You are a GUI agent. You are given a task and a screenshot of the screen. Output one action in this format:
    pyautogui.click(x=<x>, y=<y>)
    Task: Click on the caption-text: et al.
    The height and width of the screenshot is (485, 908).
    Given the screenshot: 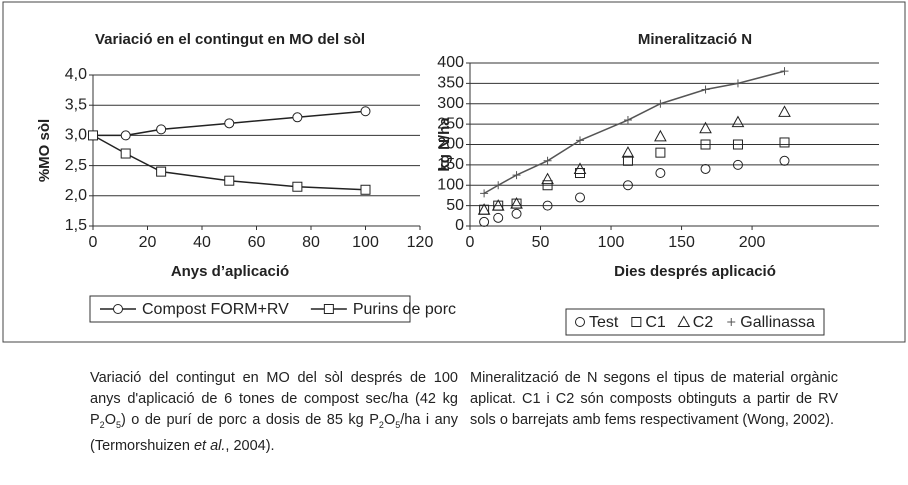 What is the action you would take?
    pyautogui.click(x=209, y=445)
    